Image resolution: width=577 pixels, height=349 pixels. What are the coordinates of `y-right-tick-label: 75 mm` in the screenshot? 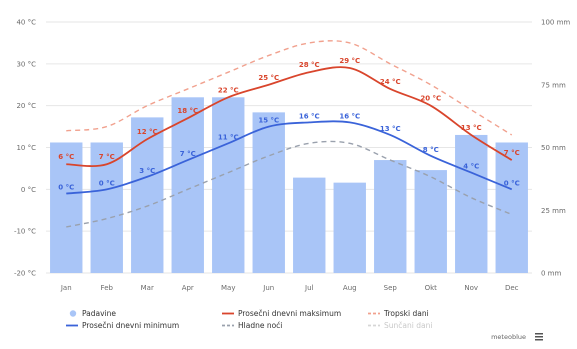 It's located at (553, 85).